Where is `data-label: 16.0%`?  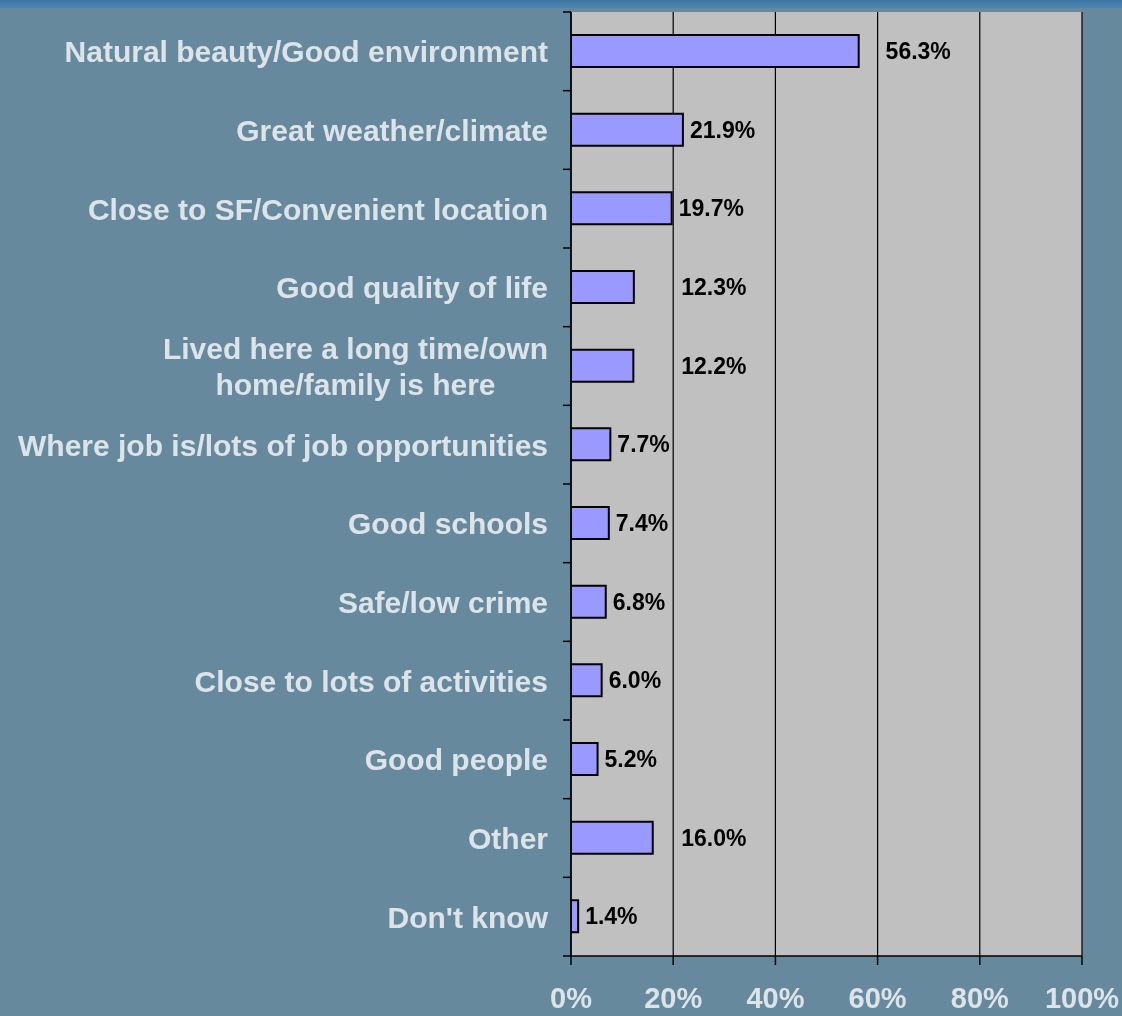
data-label: 16.0% is located at coordinates (714, 837).